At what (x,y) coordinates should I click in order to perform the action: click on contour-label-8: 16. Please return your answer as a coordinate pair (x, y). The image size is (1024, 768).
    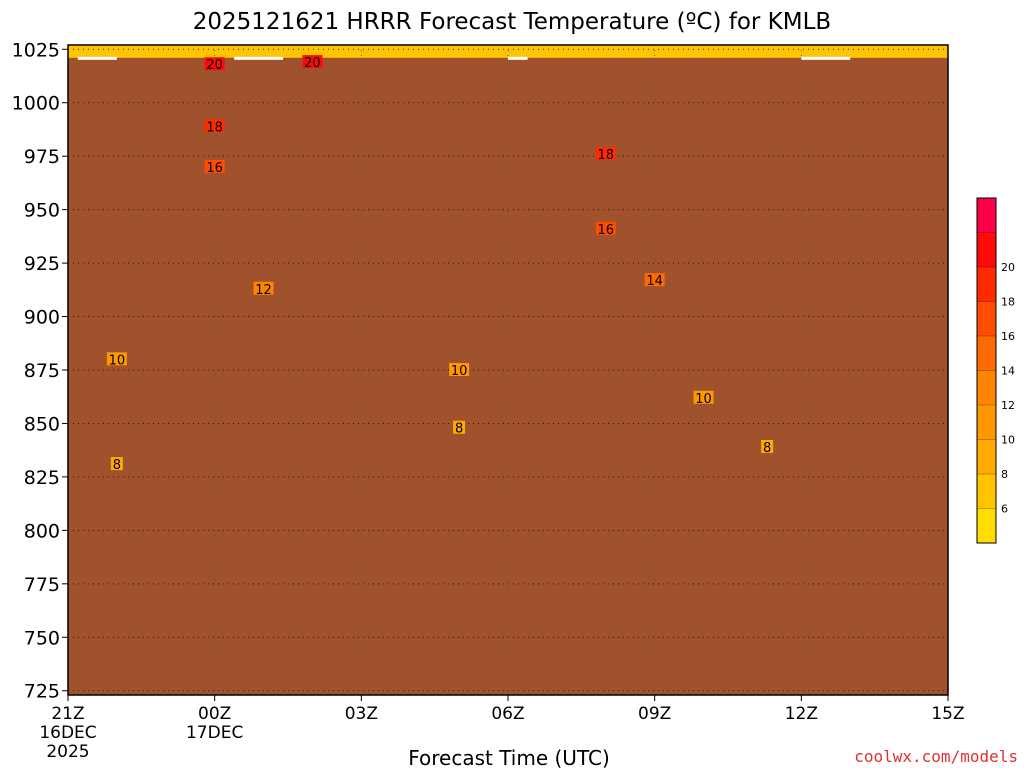
    Looking at the image, I should click on (214, 167).